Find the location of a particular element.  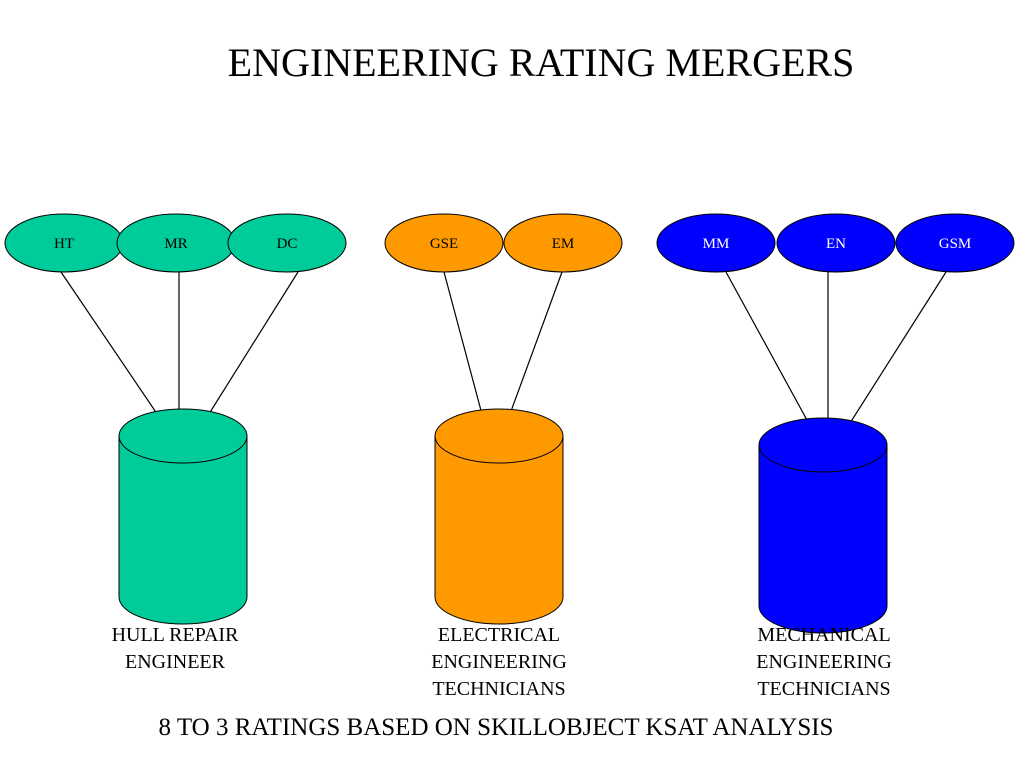

rating-group: GSE EM ELECTRICAL ENGINEERING TECHNICIANS is located at coordinates (503, 456).